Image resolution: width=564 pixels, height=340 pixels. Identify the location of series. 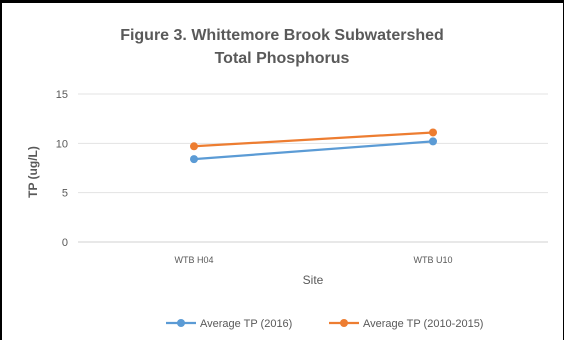
(313, 146).